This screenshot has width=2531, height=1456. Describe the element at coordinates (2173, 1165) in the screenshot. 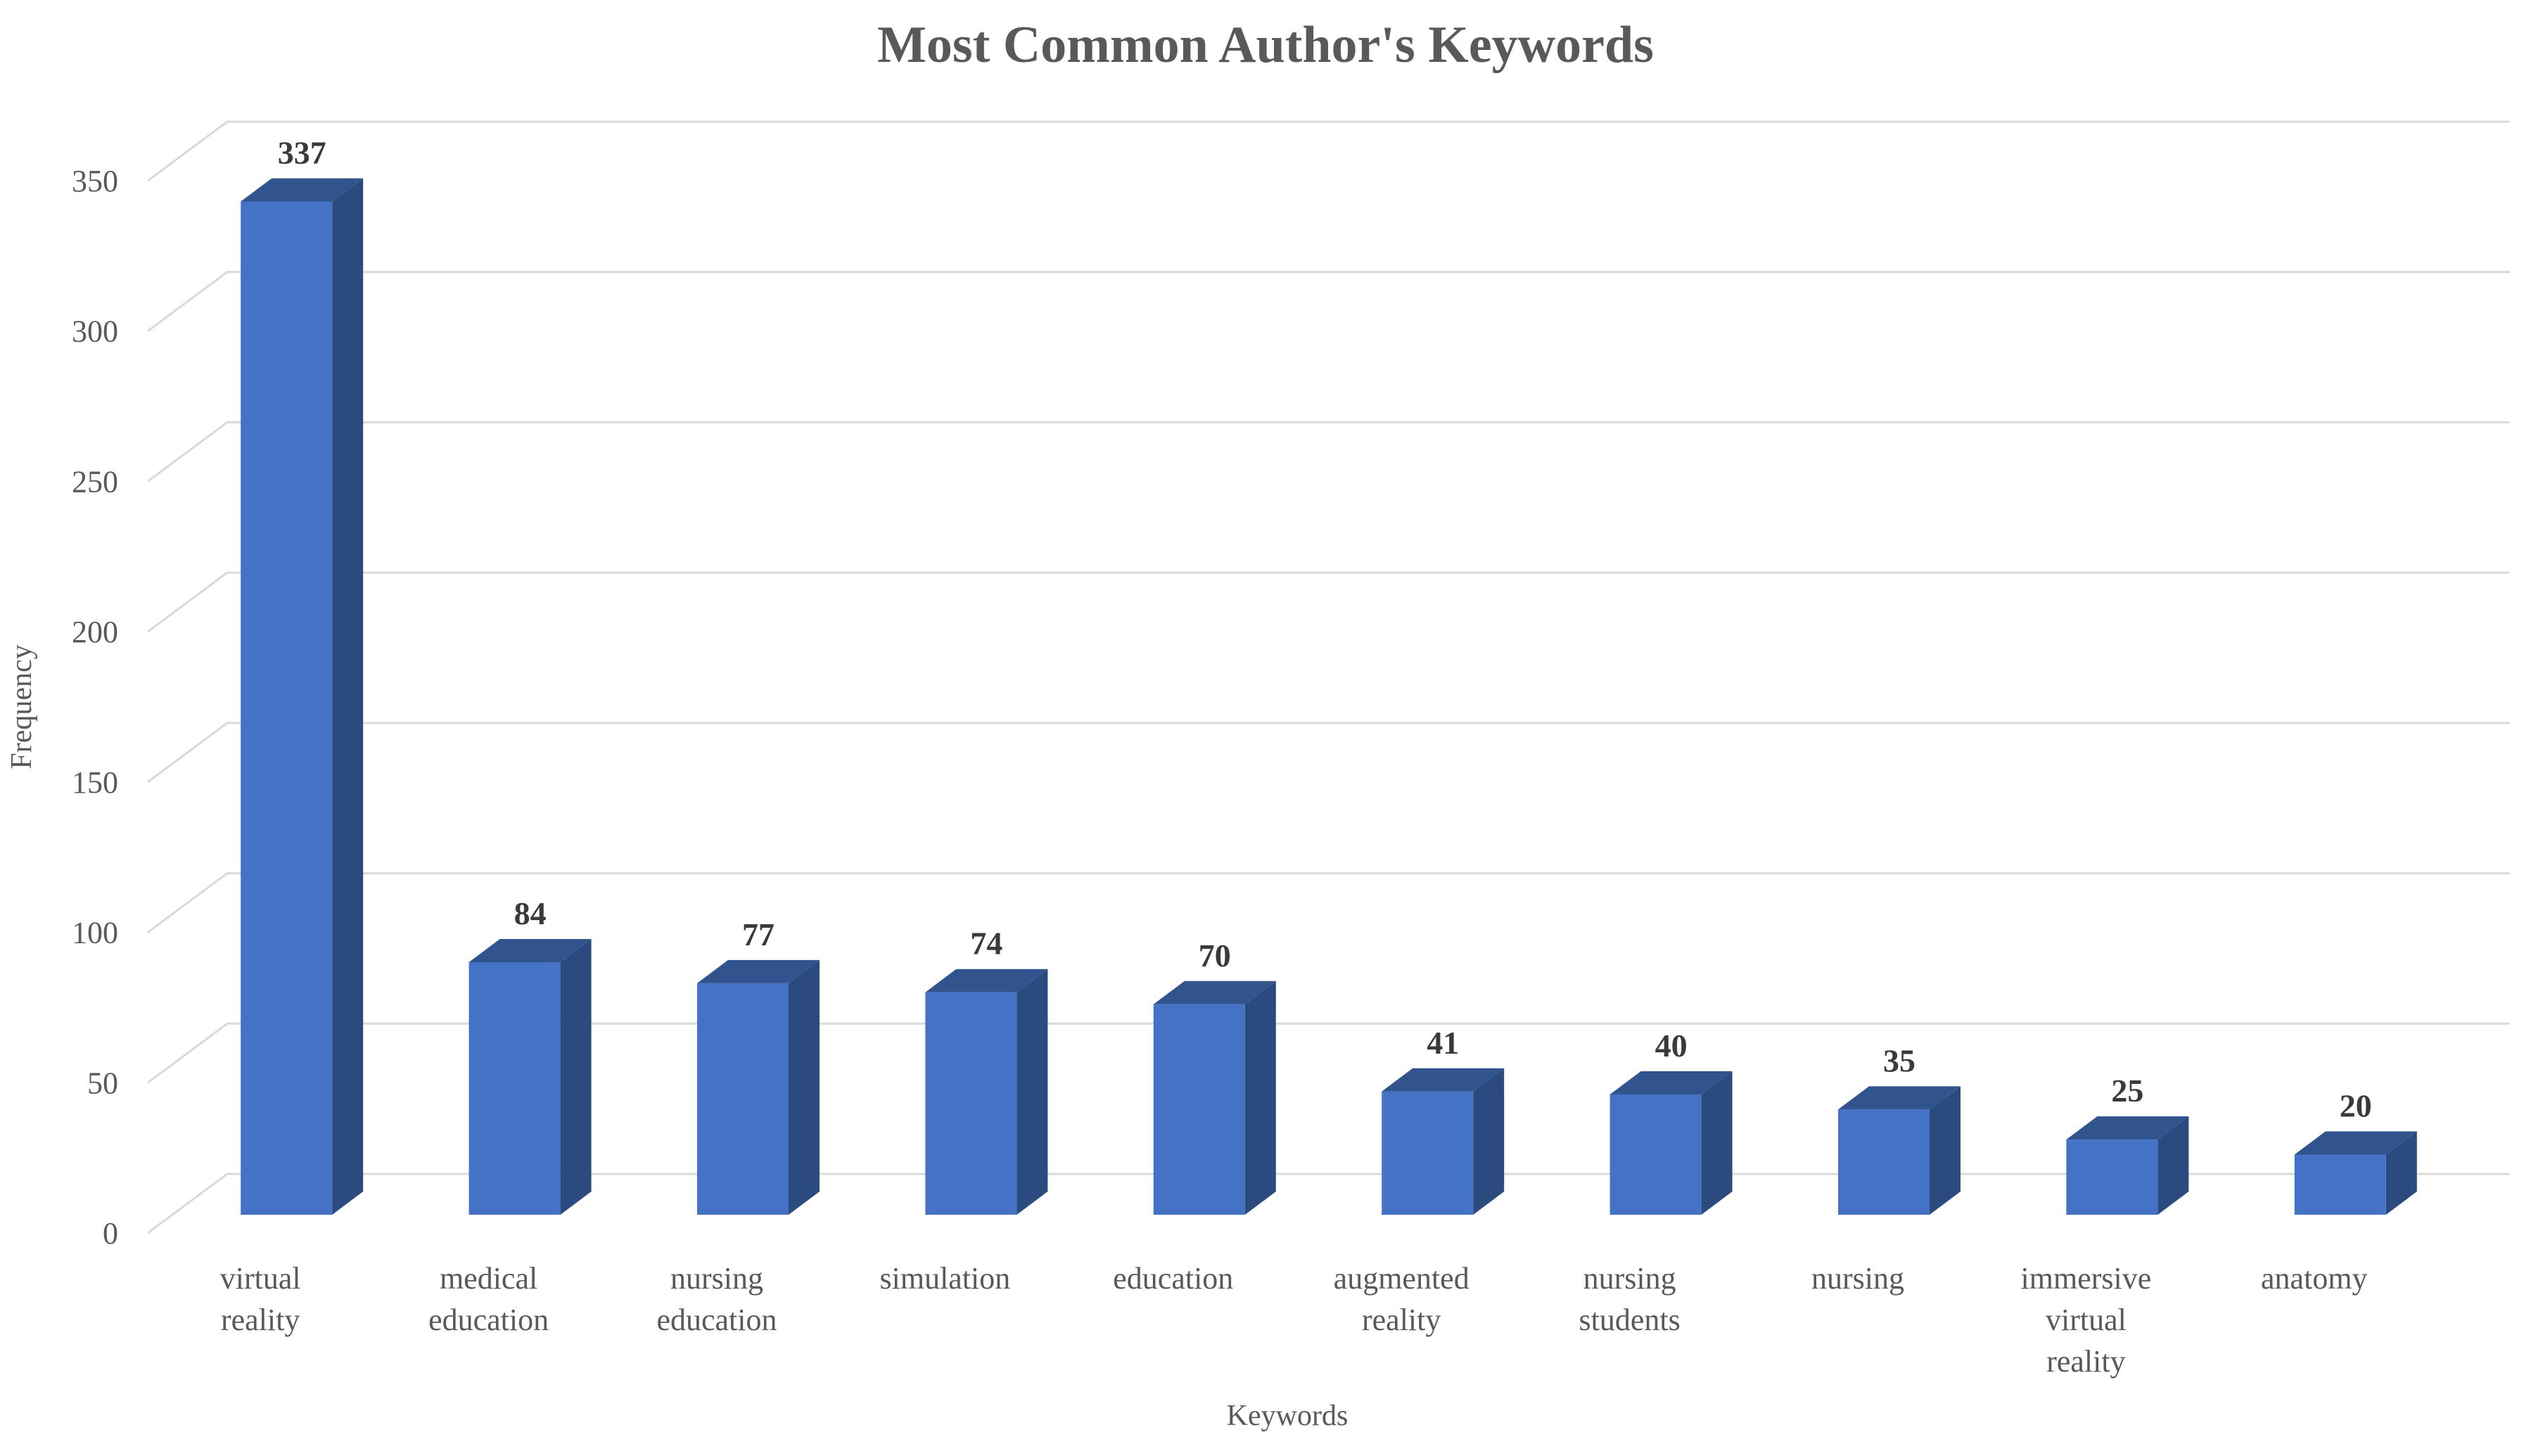

I see `bar-side-face-immersive-virtual-reality` at that location.